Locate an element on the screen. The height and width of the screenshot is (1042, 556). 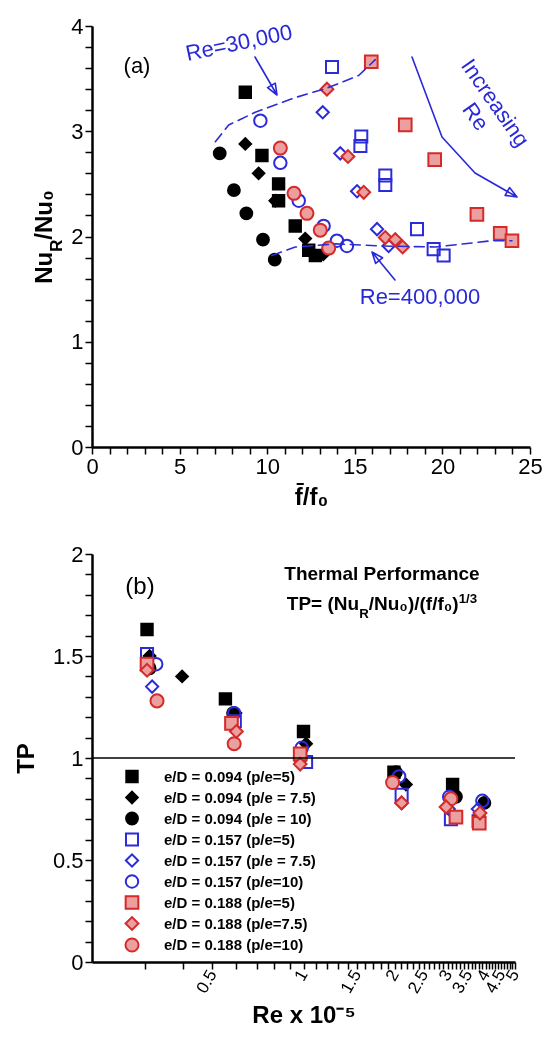
x-tick-label: 2.5 is located at coordinates (418, 981).